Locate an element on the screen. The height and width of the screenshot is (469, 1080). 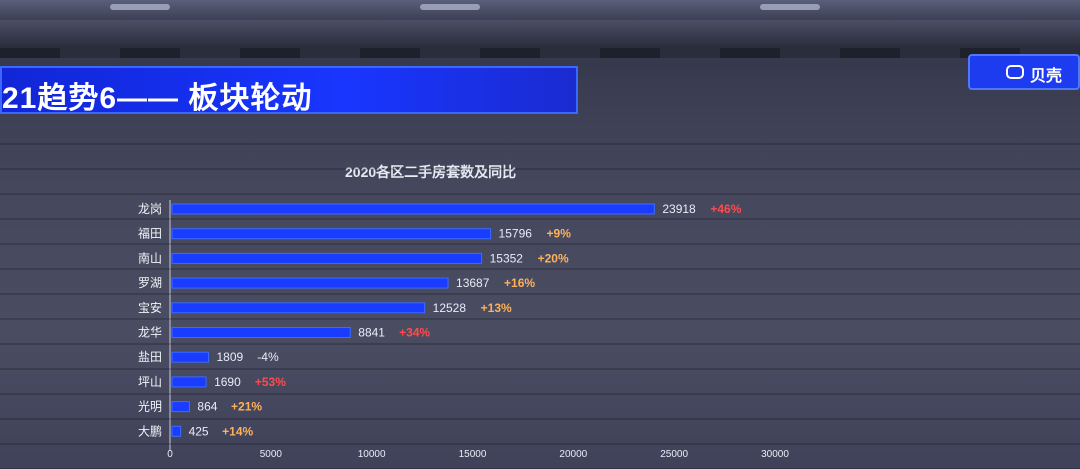
value-label: 12528 is located at coordinates (450, 308).